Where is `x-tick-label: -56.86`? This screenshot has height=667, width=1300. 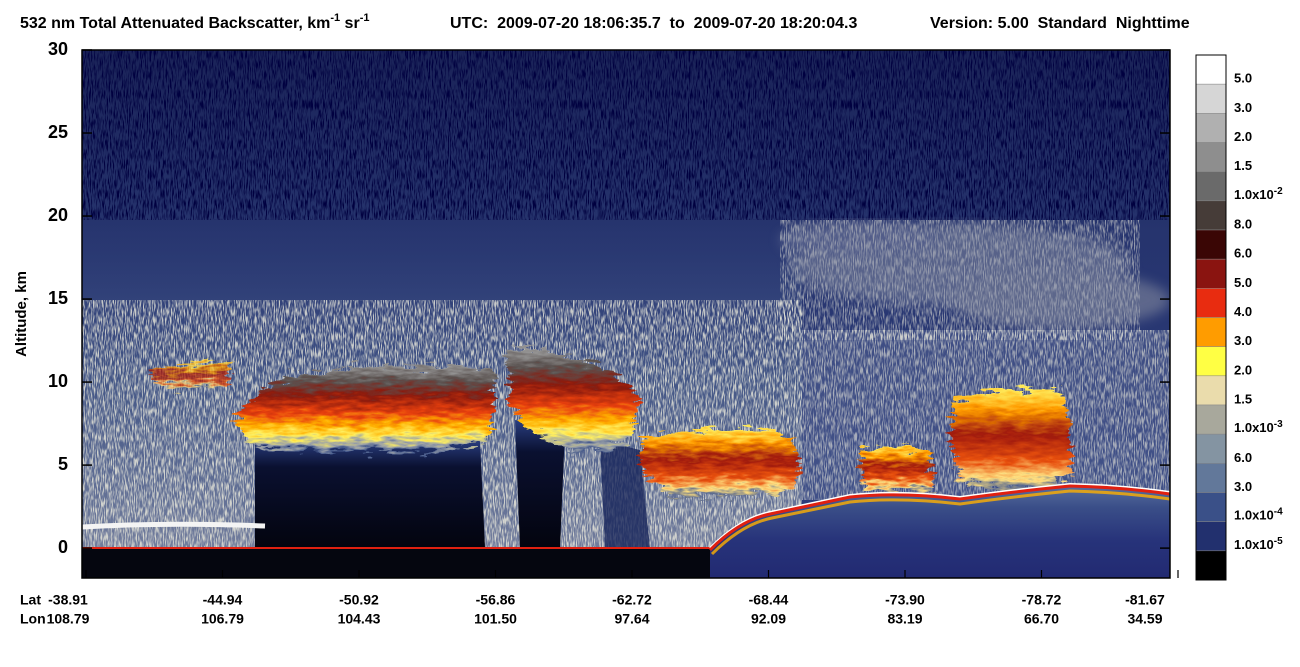
x-tick-label: -56.86 is located at coordinates (496, 600).